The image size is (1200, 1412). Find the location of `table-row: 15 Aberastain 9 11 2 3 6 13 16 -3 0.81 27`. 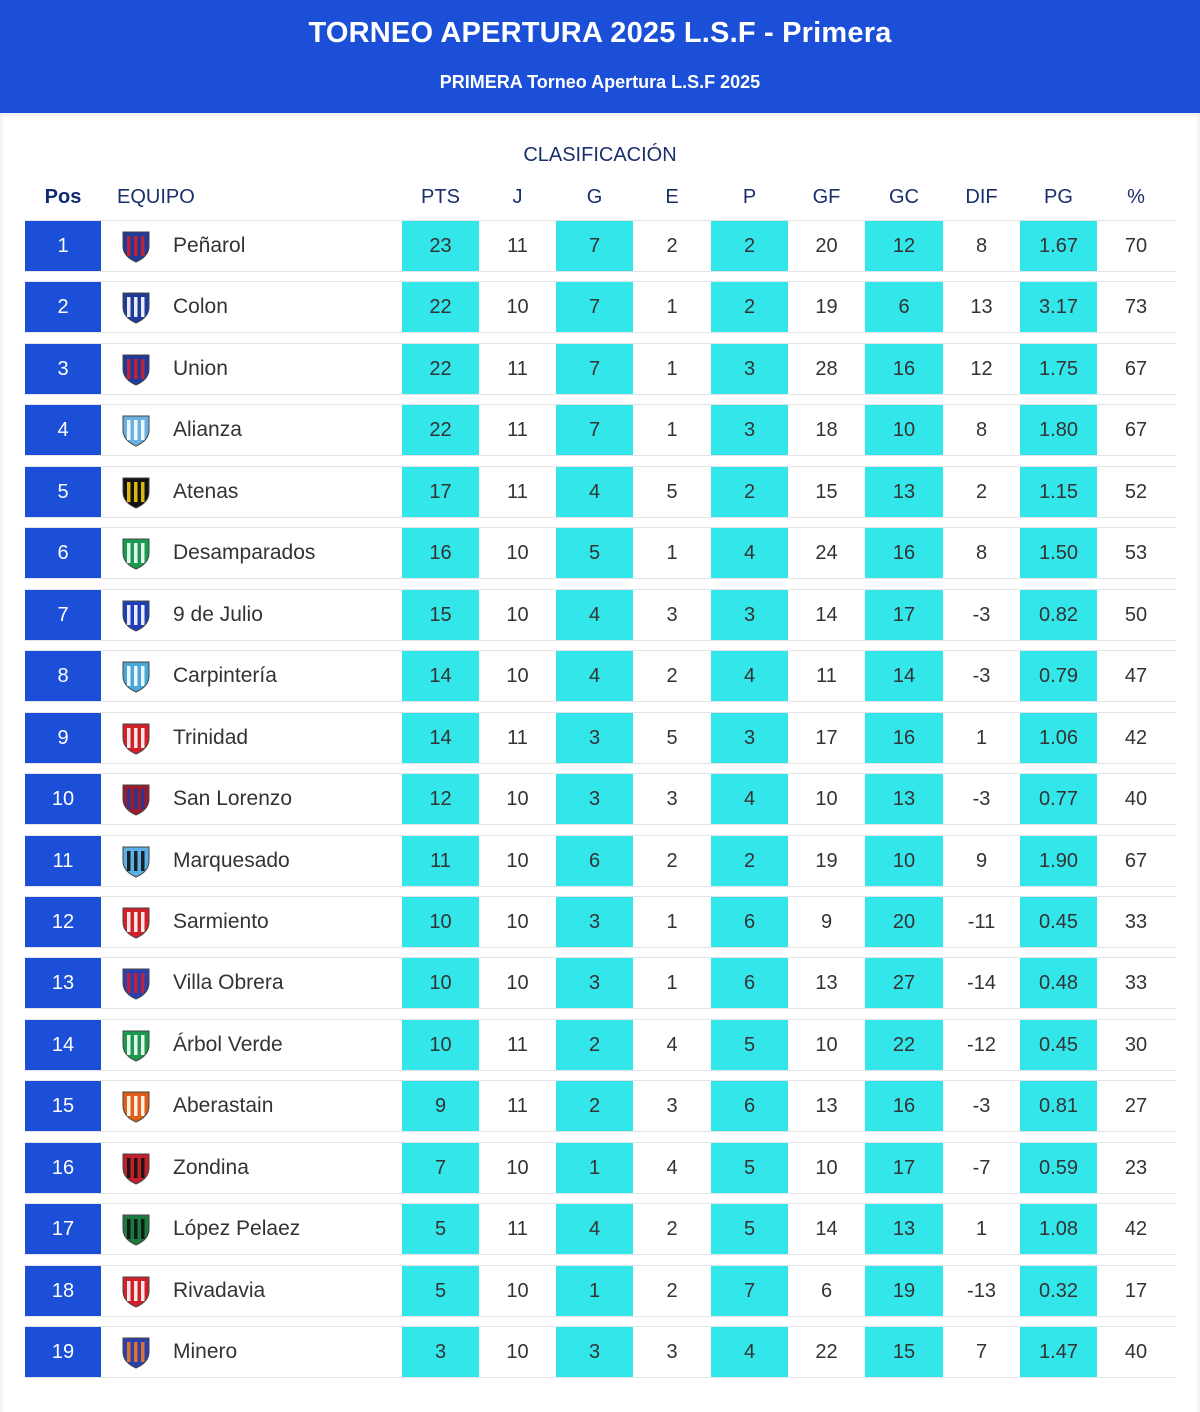

table-row: 15 Aberastain 9 11 2 3 6 13 16 -3 0.81 27 is located at coordinates (600, 1106).